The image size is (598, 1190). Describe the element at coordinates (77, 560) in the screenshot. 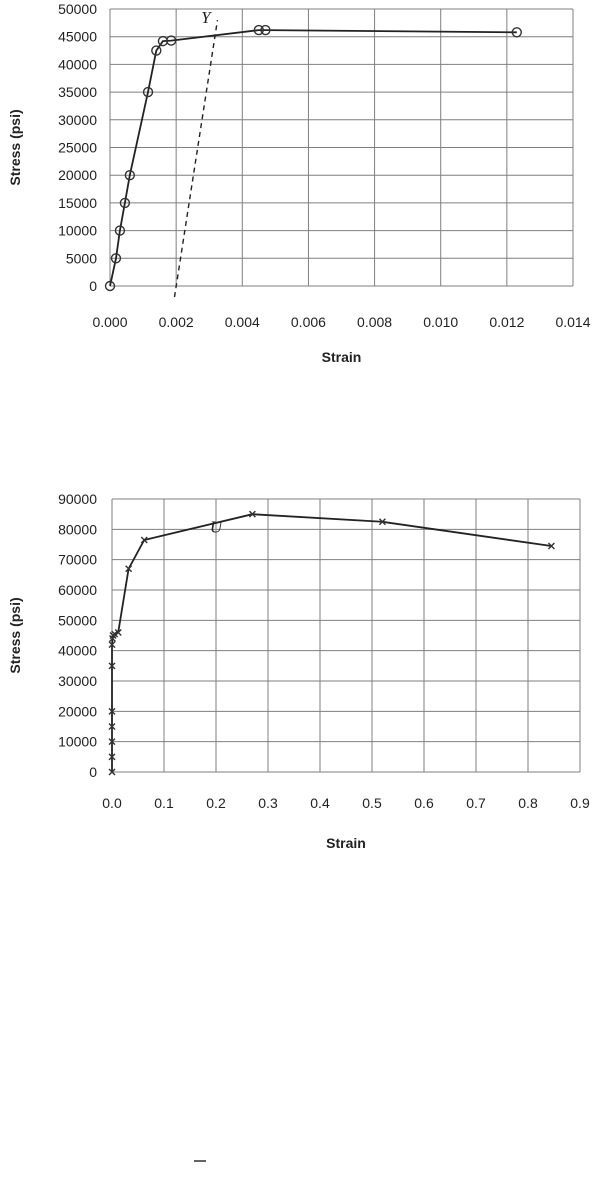

I see `y-tick-label: 70000` at that location.